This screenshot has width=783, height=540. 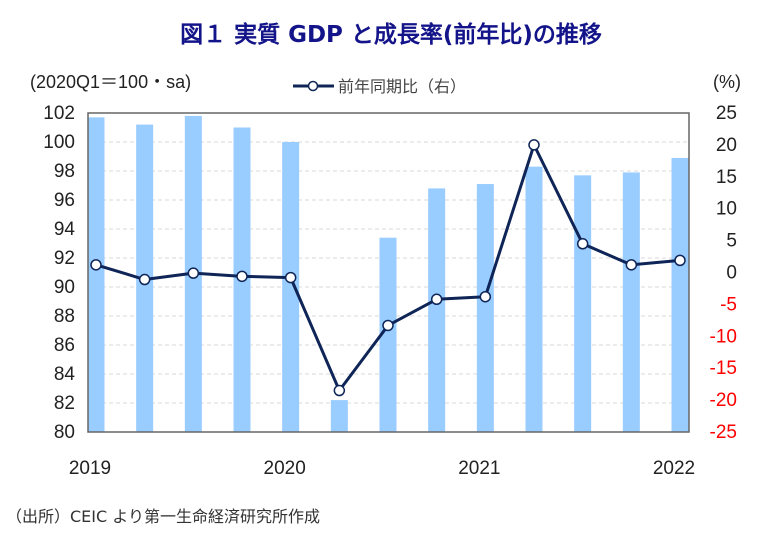 What do you see at coordinates (144, 279) in the screenshot?
I see `line-point-2019Q2` at bounding box center [144, 279].